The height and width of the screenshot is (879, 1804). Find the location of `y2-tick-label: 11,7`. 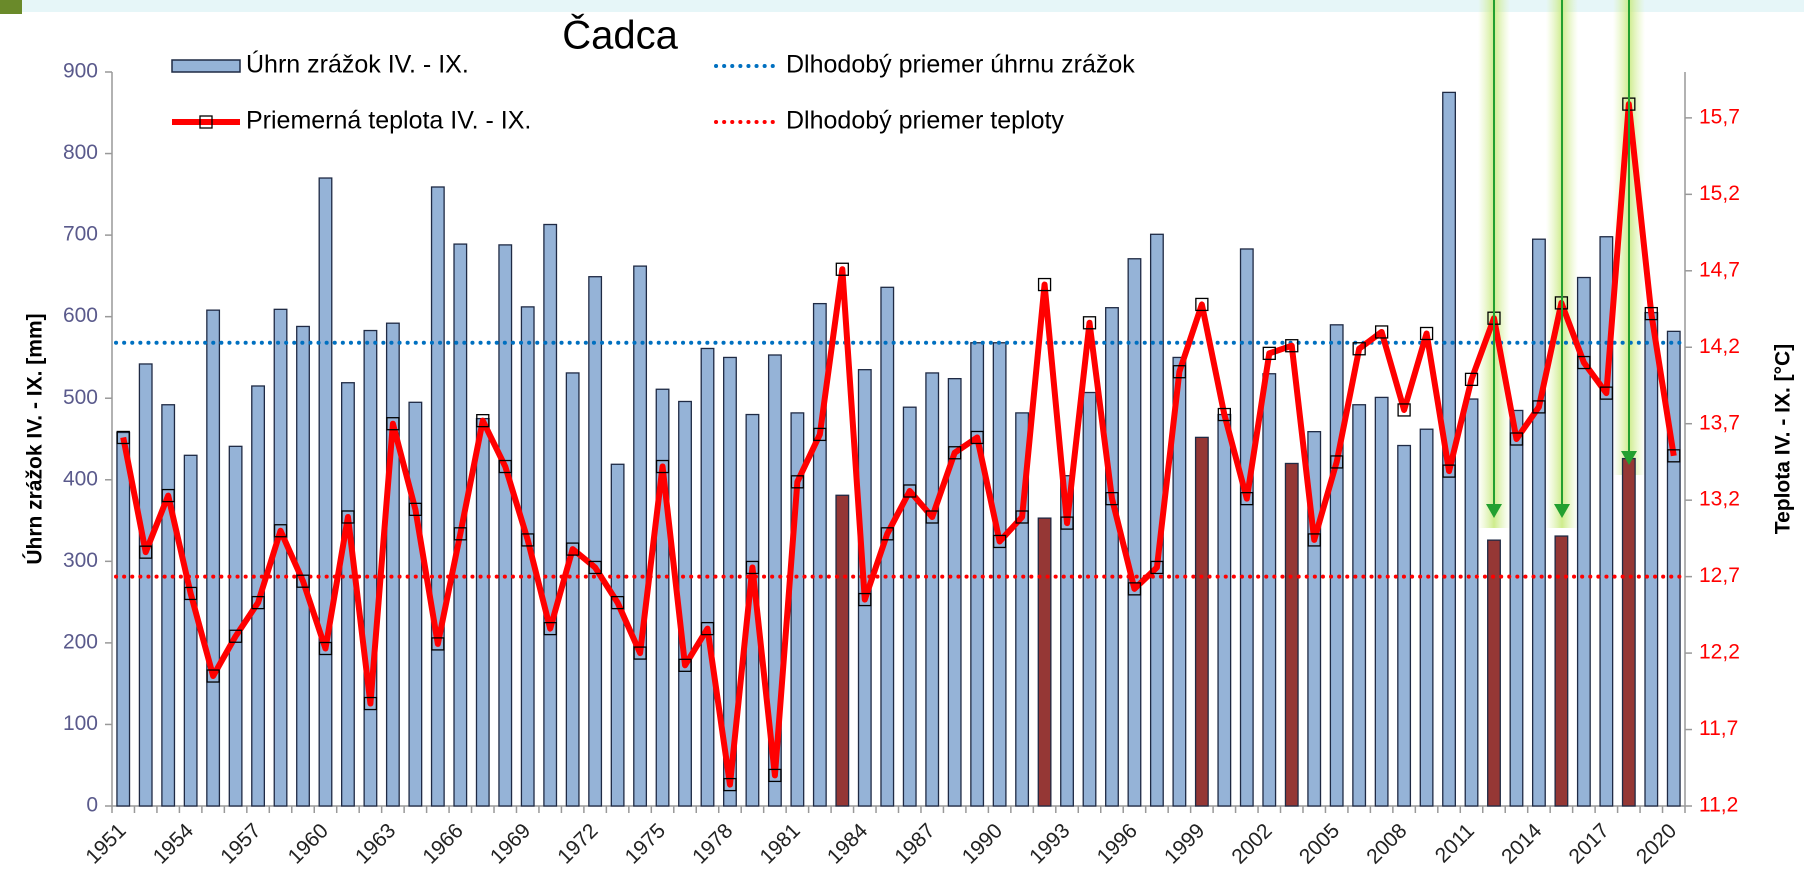

y2-tick-label: 11,7 is located at coordinates (1718, 728).